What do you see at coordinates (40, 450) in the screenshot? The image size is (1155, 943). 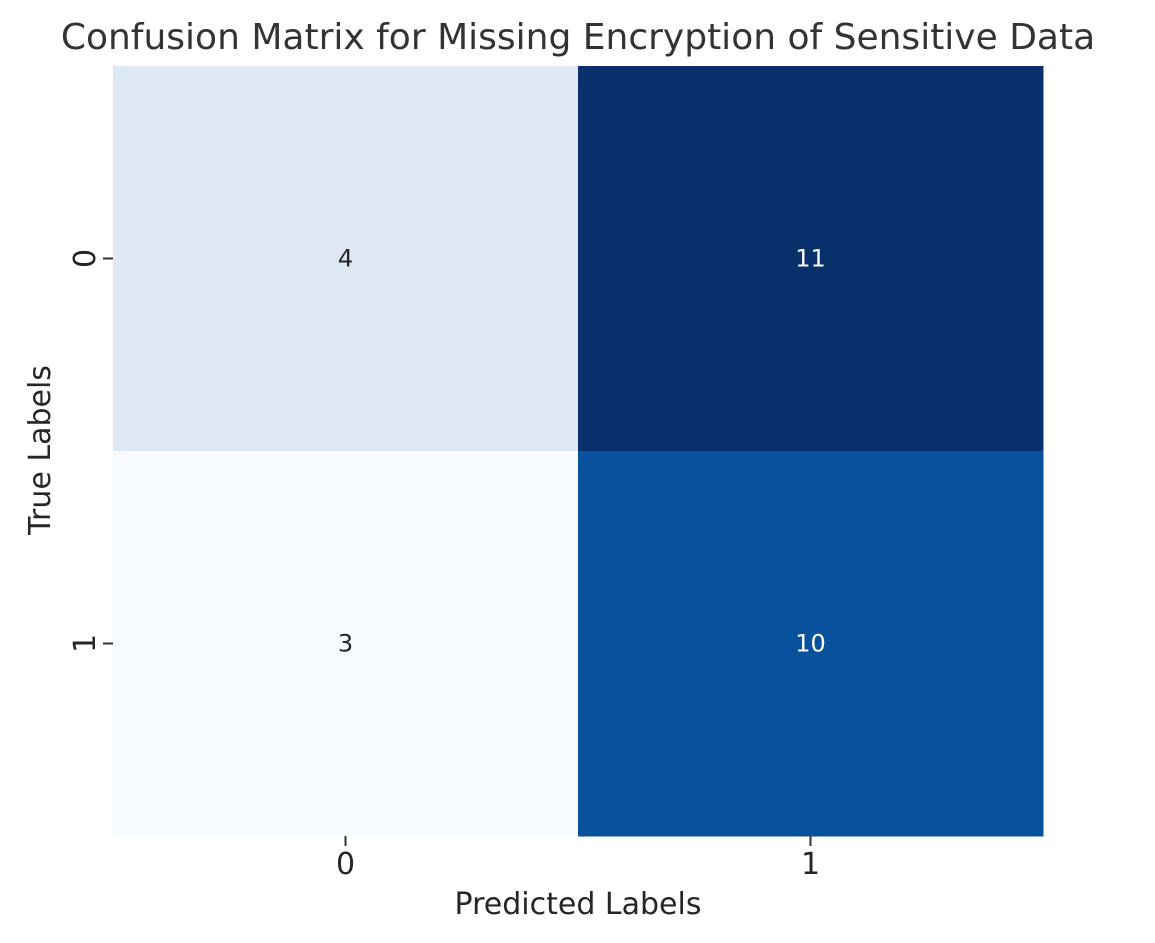 I see `y-axis-label: True Labels` at bounding box center [40, 450].